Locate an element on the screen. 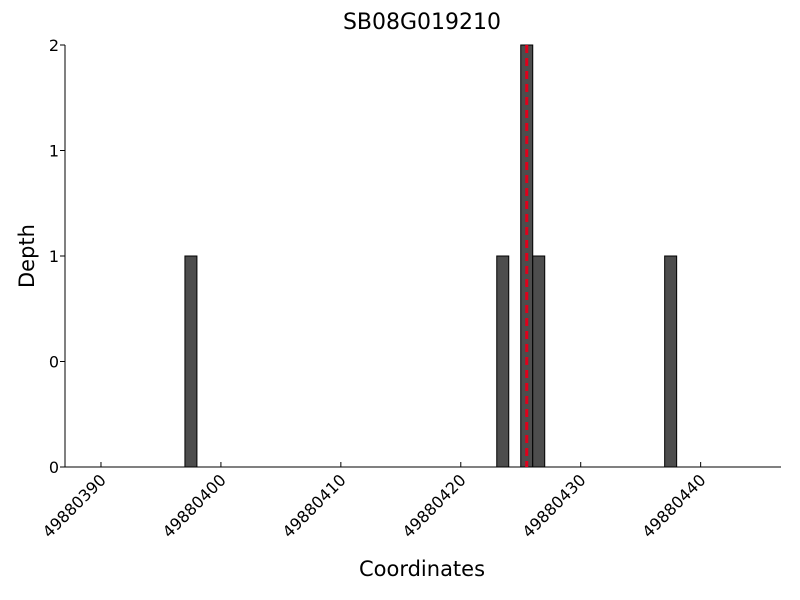 This screenshot has width=800, height=600. x-tick-label: 49880430 is located at coordinates (554, 505).